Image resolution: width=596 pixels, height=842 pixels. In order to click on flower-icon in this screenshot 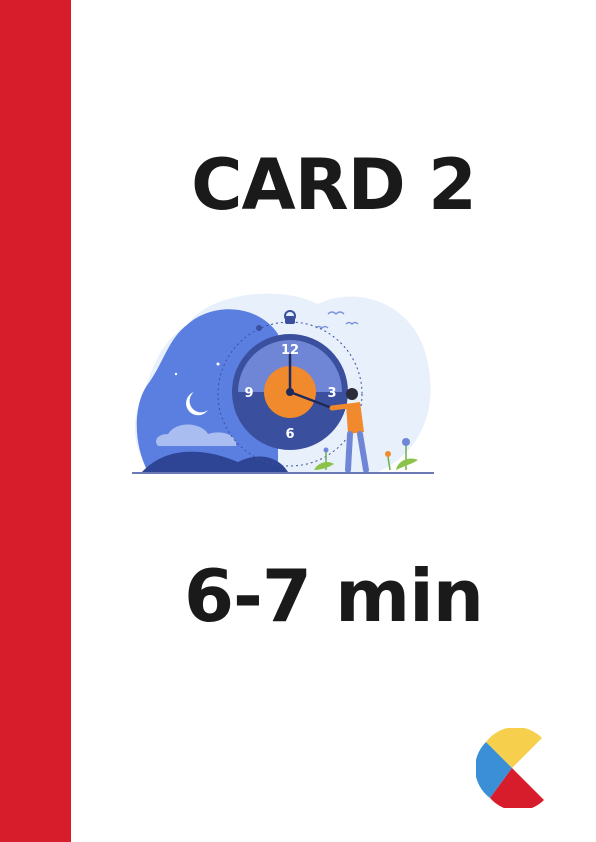, I will do `click(366, 454)`.